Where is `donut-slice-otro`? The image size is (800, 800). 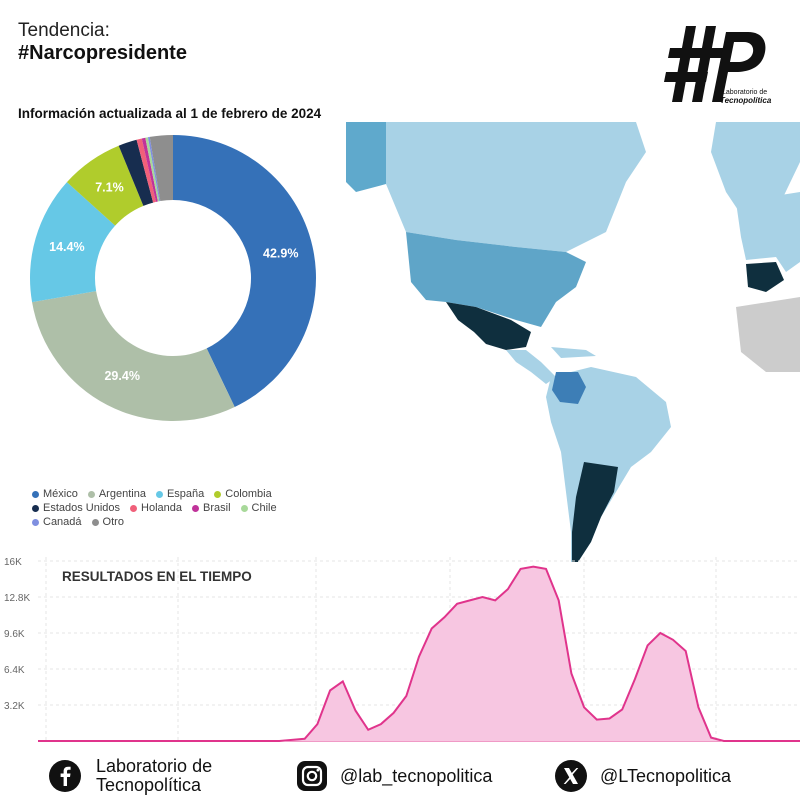
donut-slice-otro is located at coordinates (161, 168).